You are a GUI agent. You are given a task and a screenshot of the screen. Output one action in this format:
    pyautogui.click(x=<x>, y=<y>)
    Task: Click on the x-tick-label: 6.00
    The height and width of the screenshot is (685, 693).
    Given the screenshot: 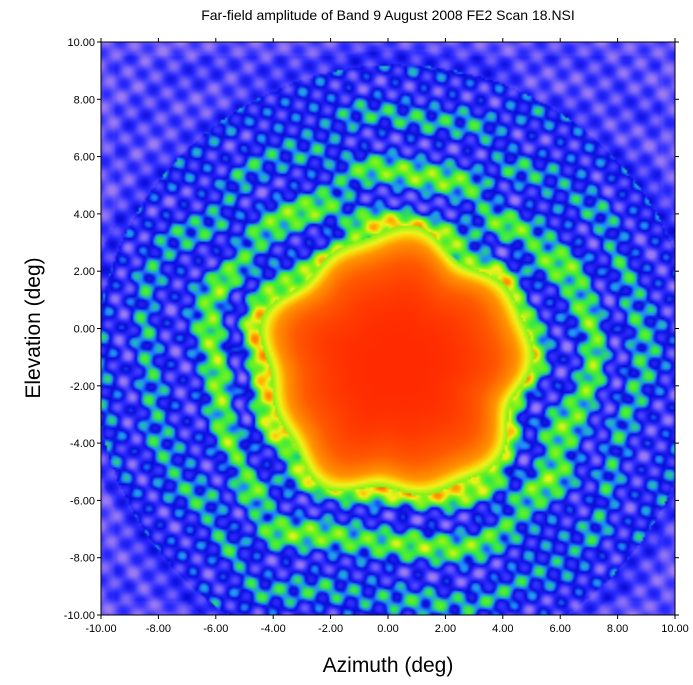 What is the action you would take?
    pyautogui.click(x=559, y=629)
    